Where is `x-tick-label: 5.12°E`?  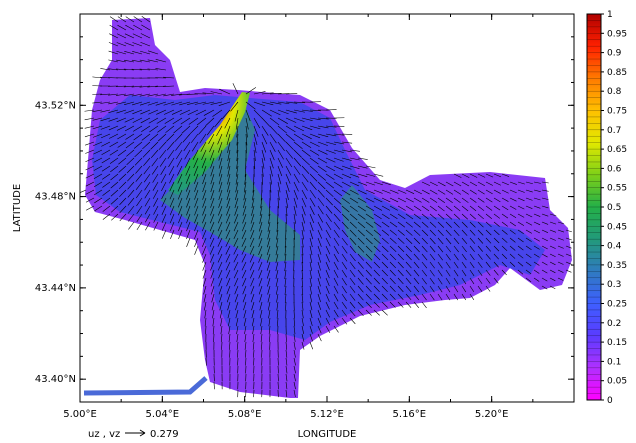
x-tick-label: 5.12°E is located at coordinates (327, 414).